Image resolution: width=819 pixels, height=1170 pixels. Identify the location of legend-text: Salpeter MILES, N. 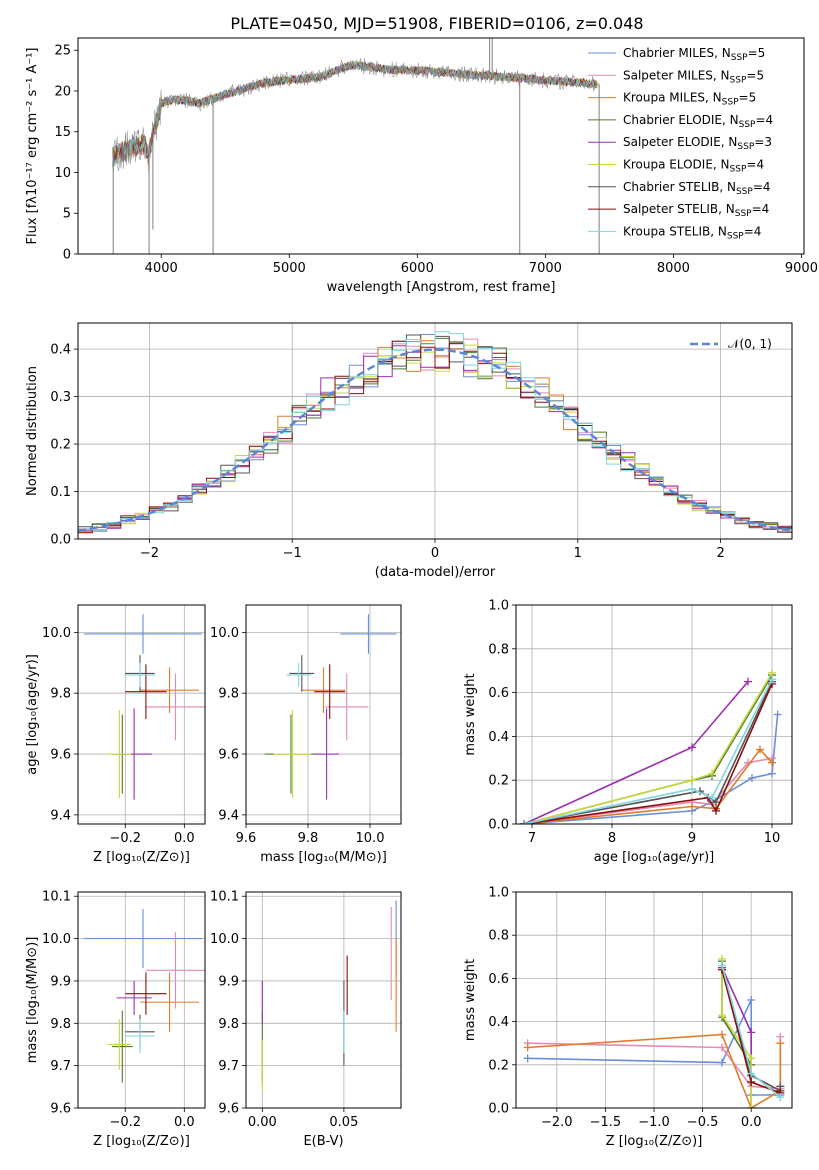
(676, 75).